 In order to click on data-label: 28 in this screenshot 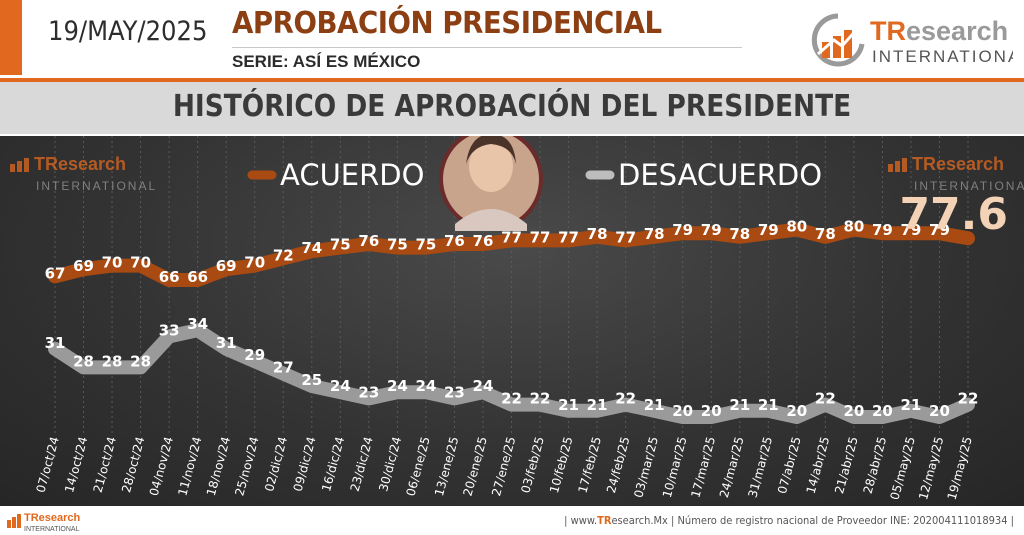, I will do `click(112, 361)`.